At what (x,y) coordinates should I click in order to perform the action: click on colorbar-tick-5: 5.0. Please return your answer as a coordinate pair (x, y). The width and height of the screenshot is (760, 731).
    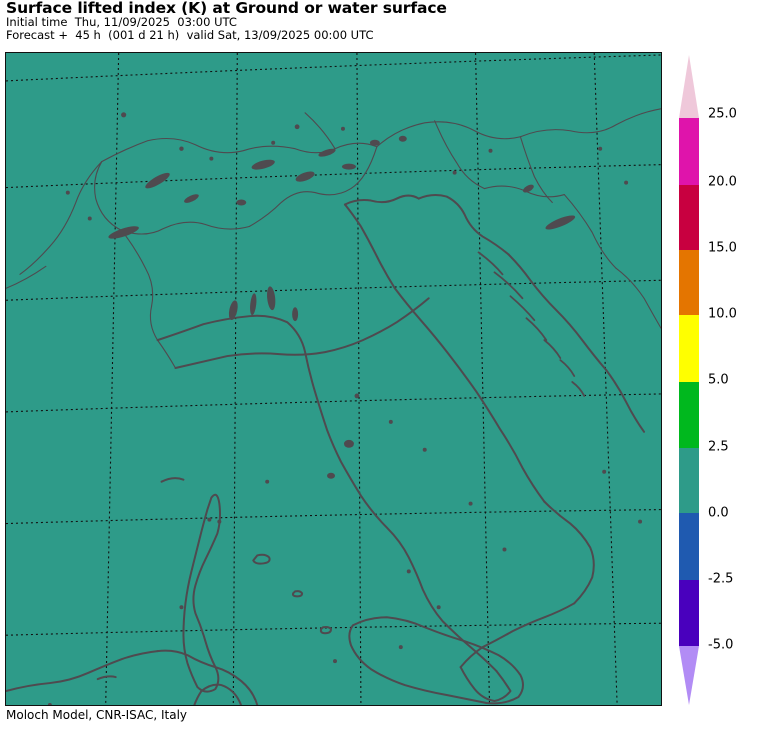
    Looking at the image, I should click on (718, 380).